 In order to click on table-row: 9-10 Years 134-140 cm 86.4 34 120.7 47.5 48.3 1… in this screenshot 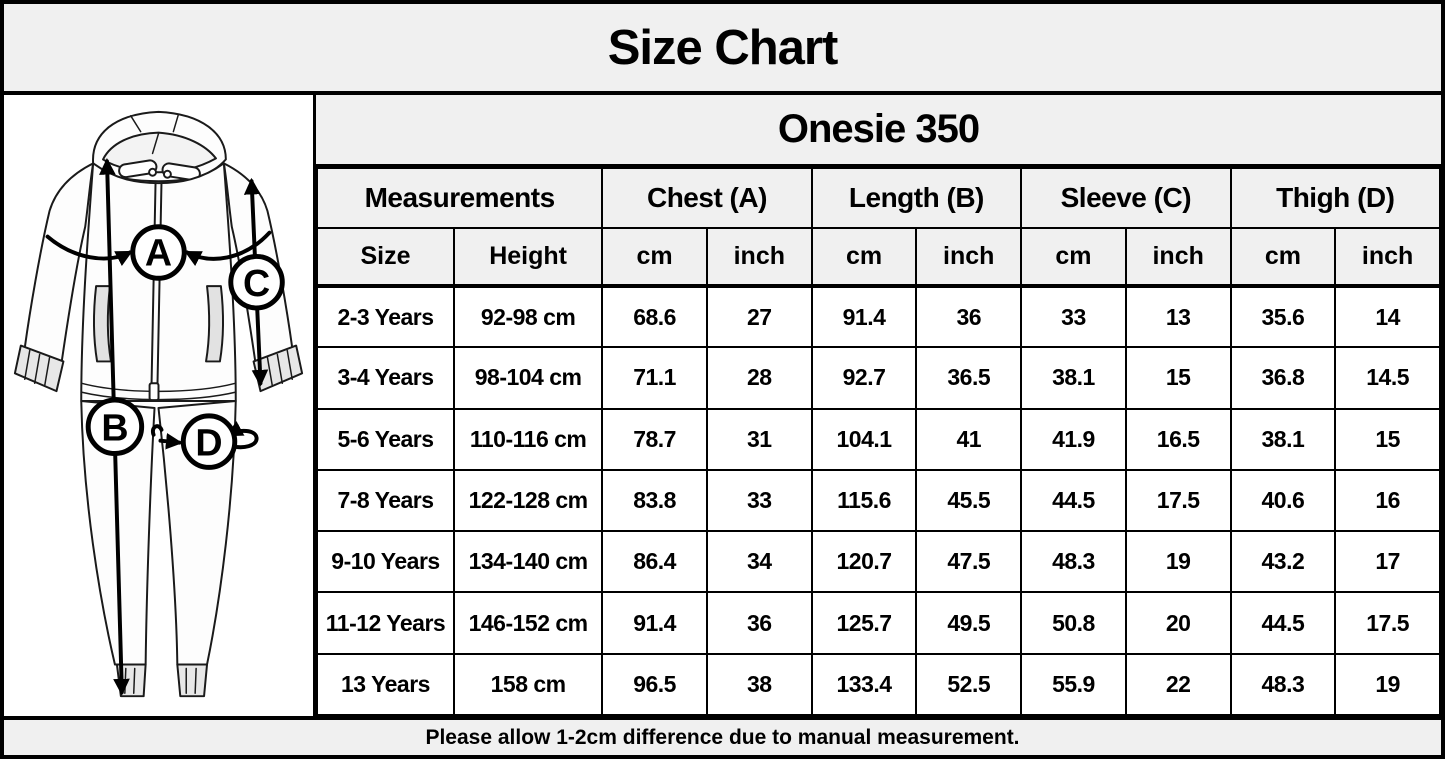, I will do `click(878, 562)`.